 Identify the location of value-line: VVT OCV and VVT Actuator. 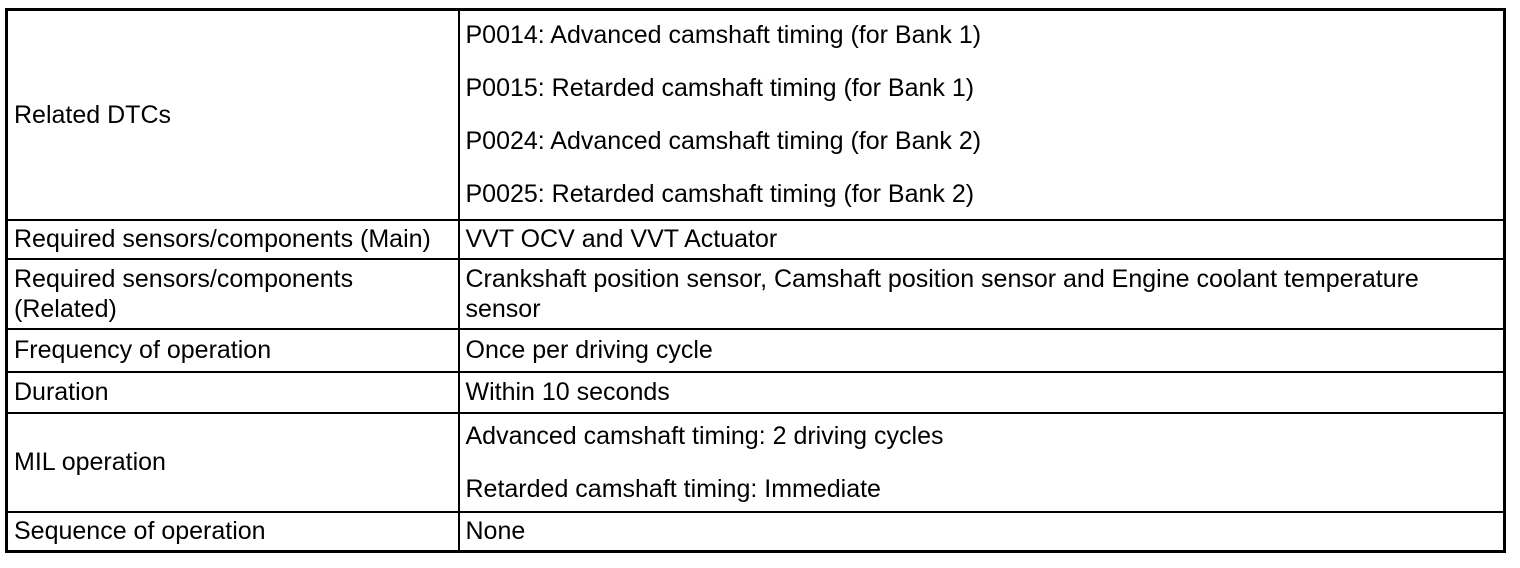
(621, 239).